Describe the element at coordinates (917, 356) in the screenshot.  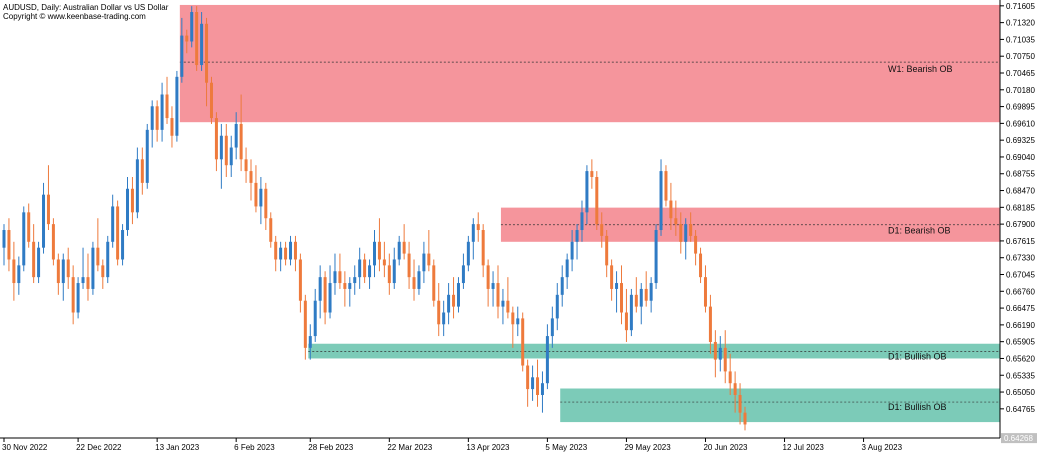
I see `zone-label: D1: Bullish OB` at that location.